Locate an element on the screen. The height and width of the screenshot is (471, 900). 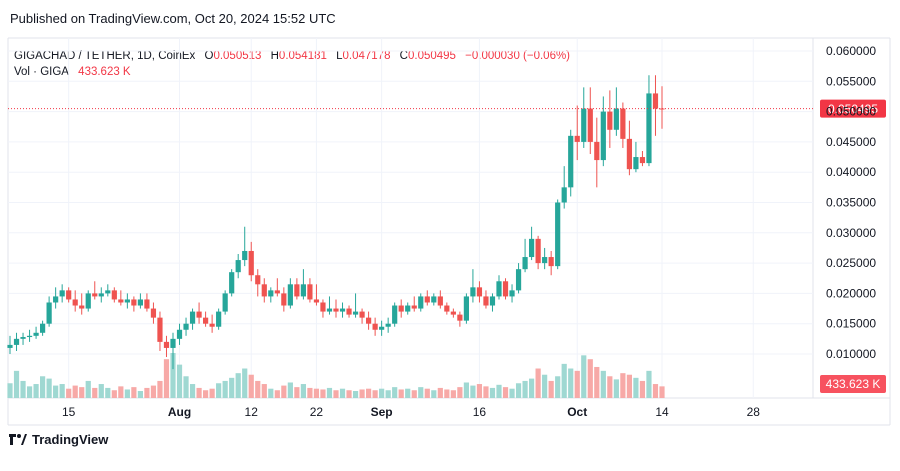
x-tick-label: 15 is located at coordinates (69, 412).